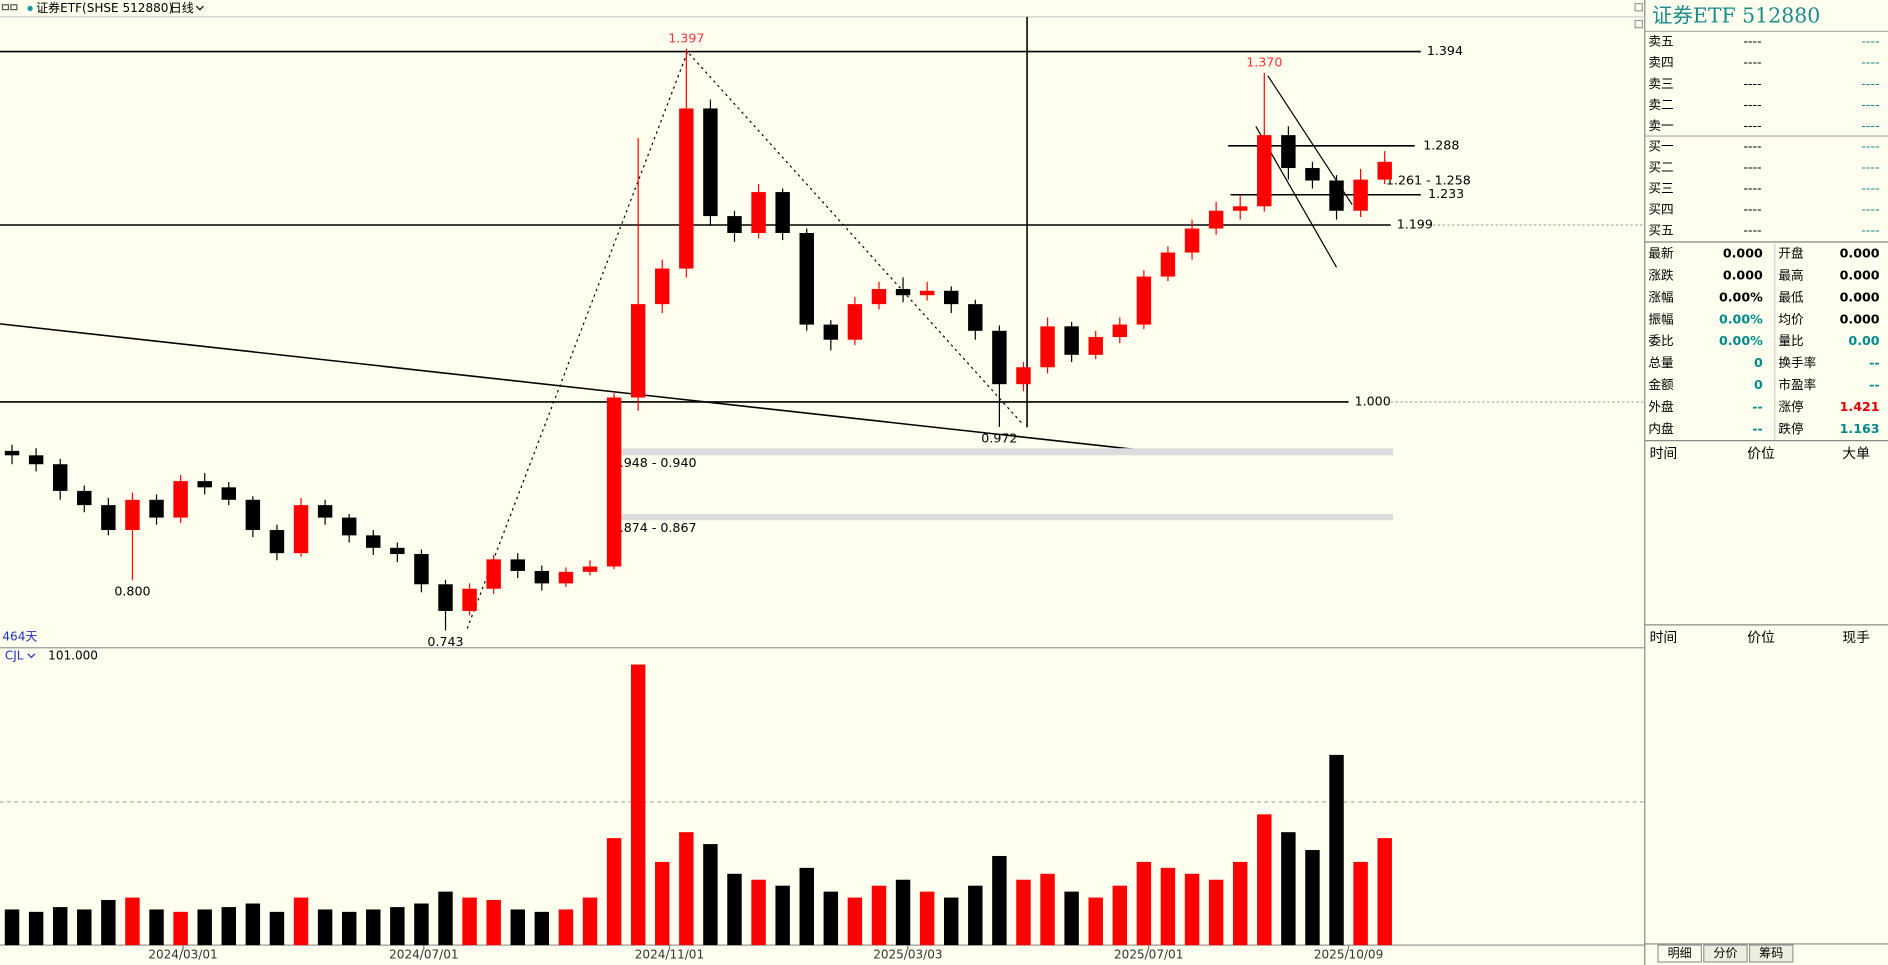 The width and height of the screenshot is (1888, 965). Describe the element at coordinates (104, 7) in the screenshot. I see `symbol: 证券ETF(SHSE 512880)` at that location.